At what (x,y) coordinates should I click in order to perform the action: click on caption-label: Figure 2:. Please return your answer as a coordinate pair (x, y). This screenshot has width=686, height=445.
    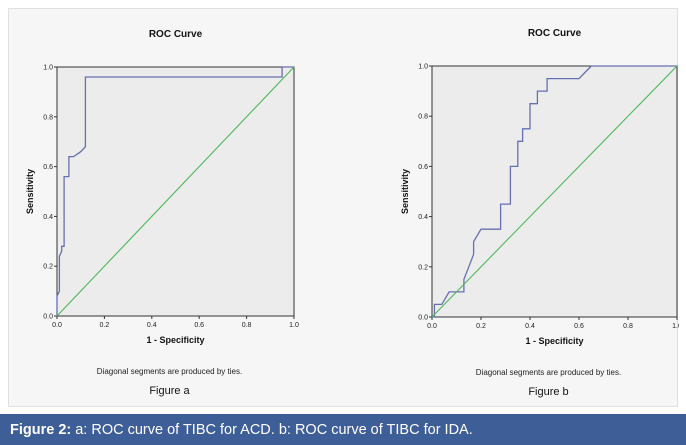
    Looking at the image, I should click on (41, 429).